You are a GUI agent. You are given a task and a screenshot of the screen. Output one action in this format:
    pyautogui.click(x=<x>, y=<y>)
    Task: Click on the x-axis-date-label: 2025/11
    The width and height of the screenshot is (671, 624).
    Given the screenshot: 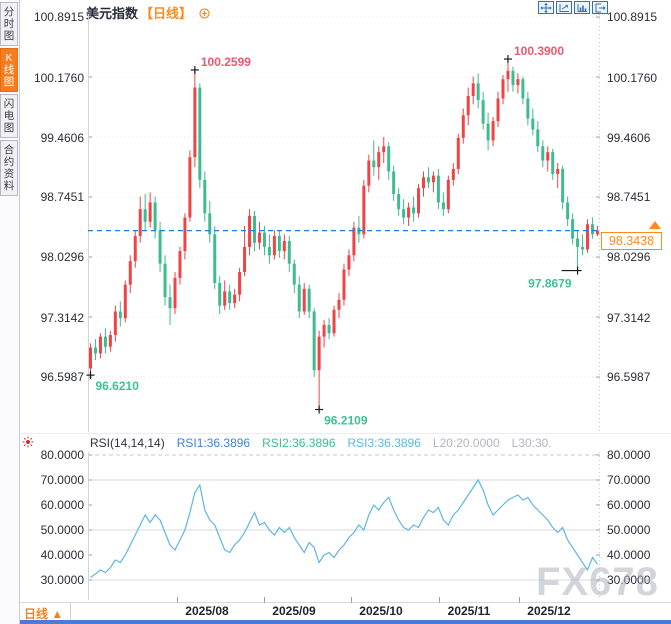 What is the action you would take?
    pyautogui.click(x=469, y=611)
    